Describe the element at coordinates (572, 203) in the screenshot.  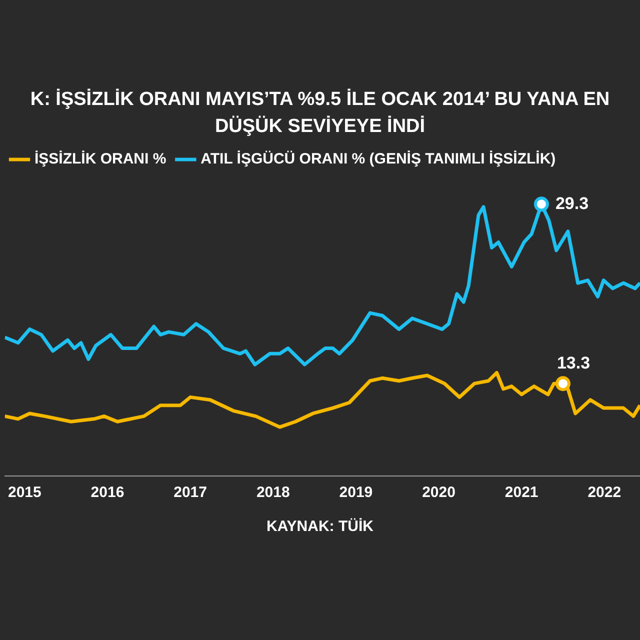
I see `annotation: 29.3` at that location.